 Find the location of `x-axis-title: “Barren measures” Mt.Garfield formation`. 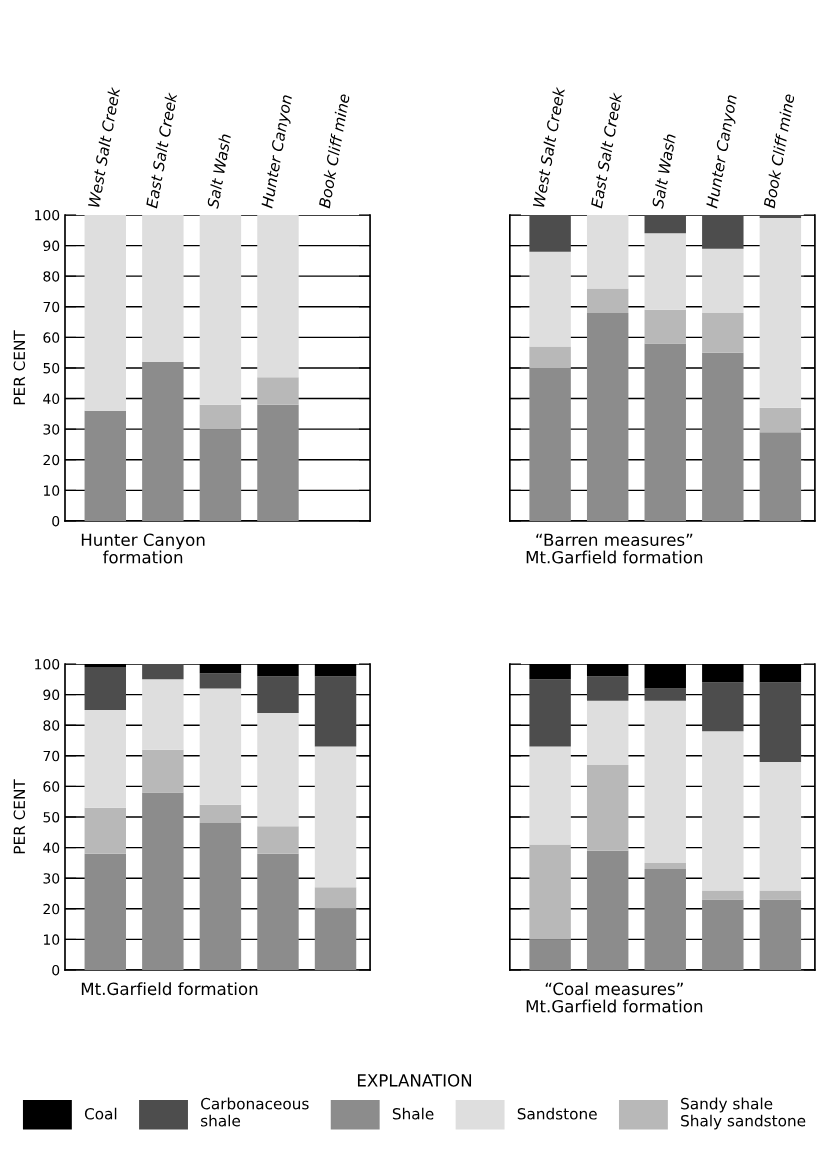

x-axis-title: “Barren measures” Mt.Garfield formation is located at coordinates (614, 548).